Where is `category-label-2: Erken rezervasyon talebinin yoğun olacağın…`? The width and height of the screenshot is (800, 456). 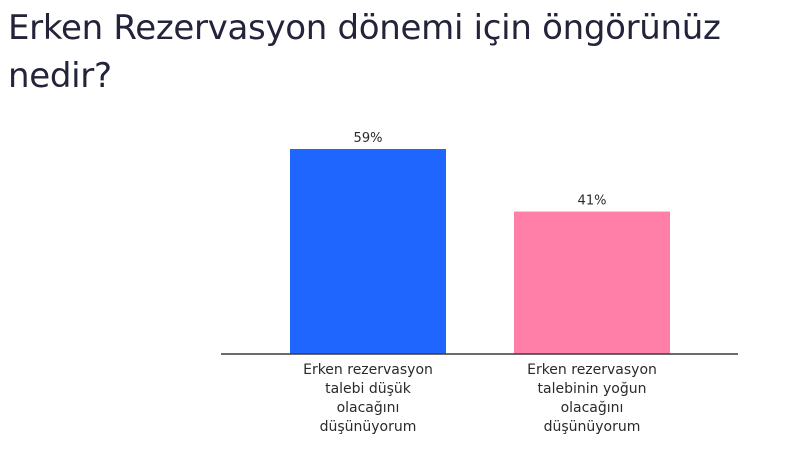
category-label-2: Erken rezervasyon talebinin yoğun olacağın… is located at coordinates (592, 398).